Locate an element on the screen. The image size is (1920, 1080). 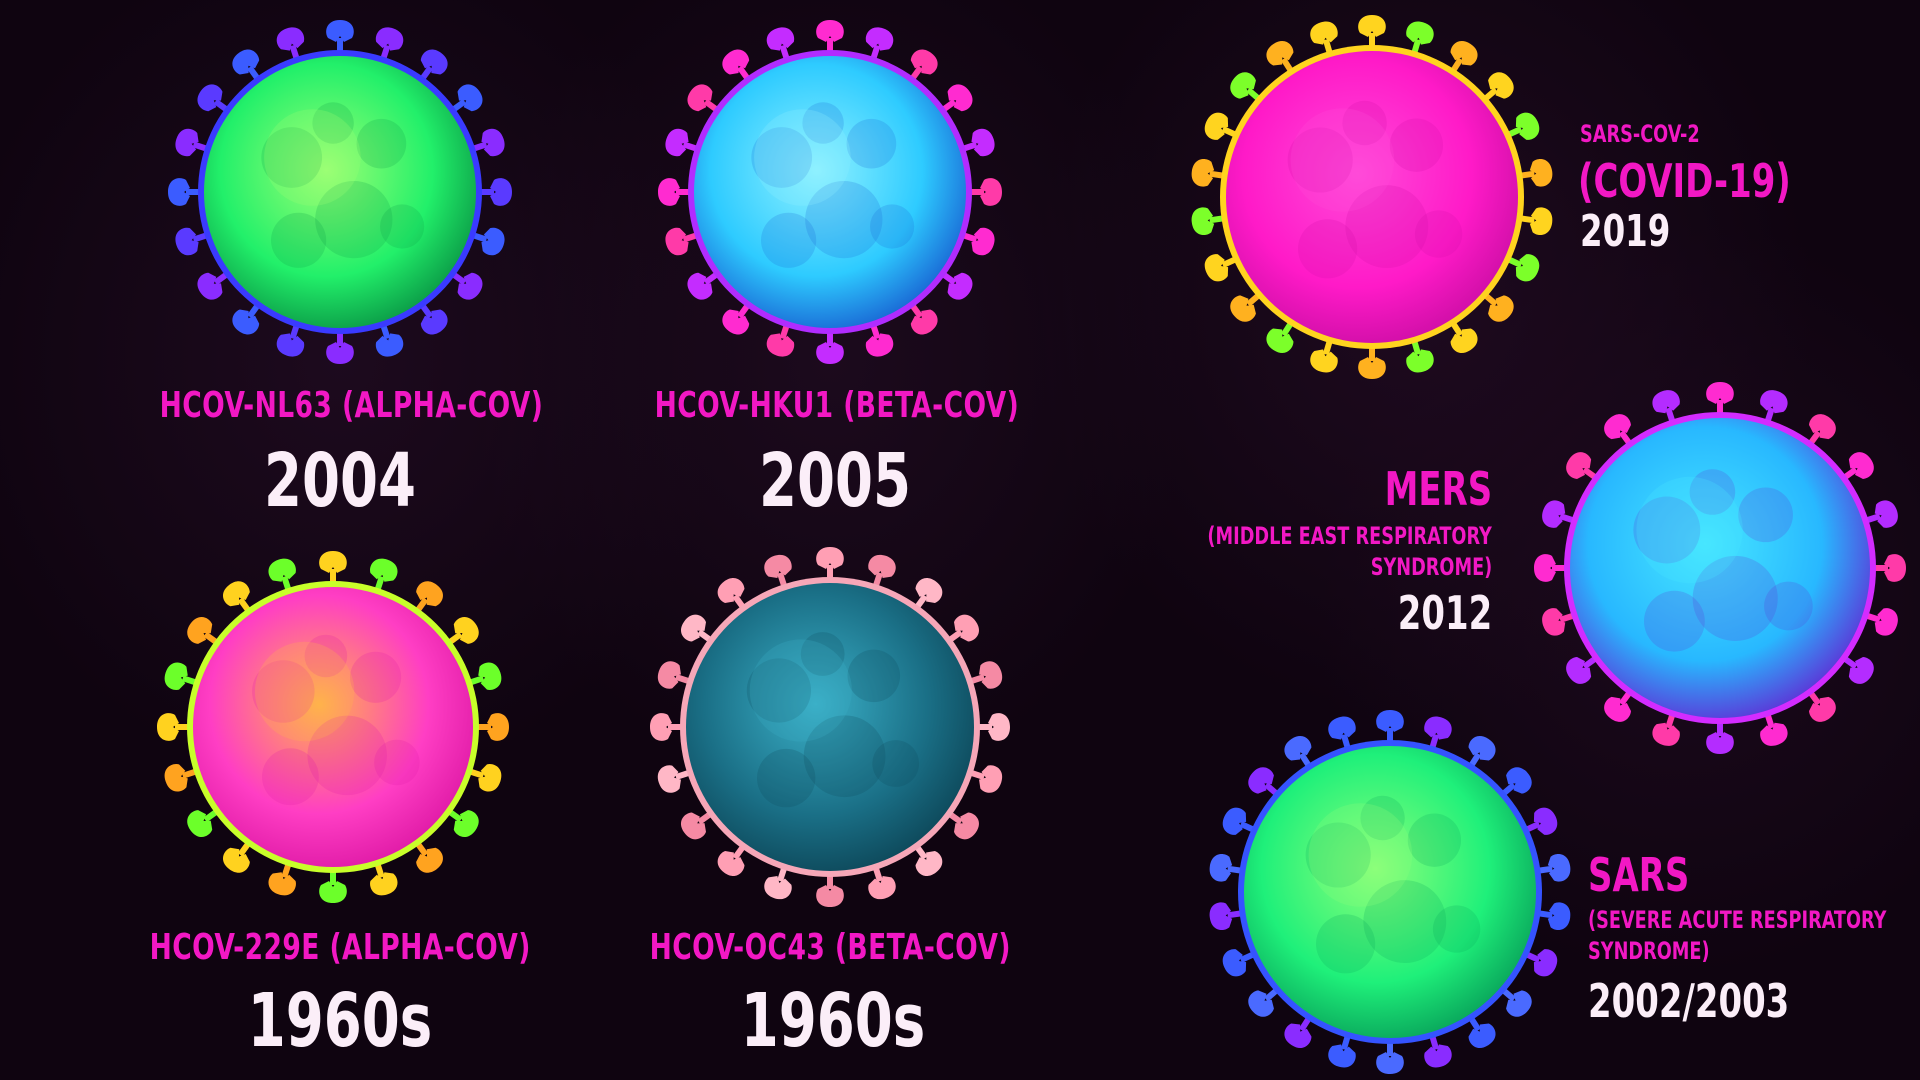
virus-year-sars: 2002/2003 is located at coordinates (1689, 1001).